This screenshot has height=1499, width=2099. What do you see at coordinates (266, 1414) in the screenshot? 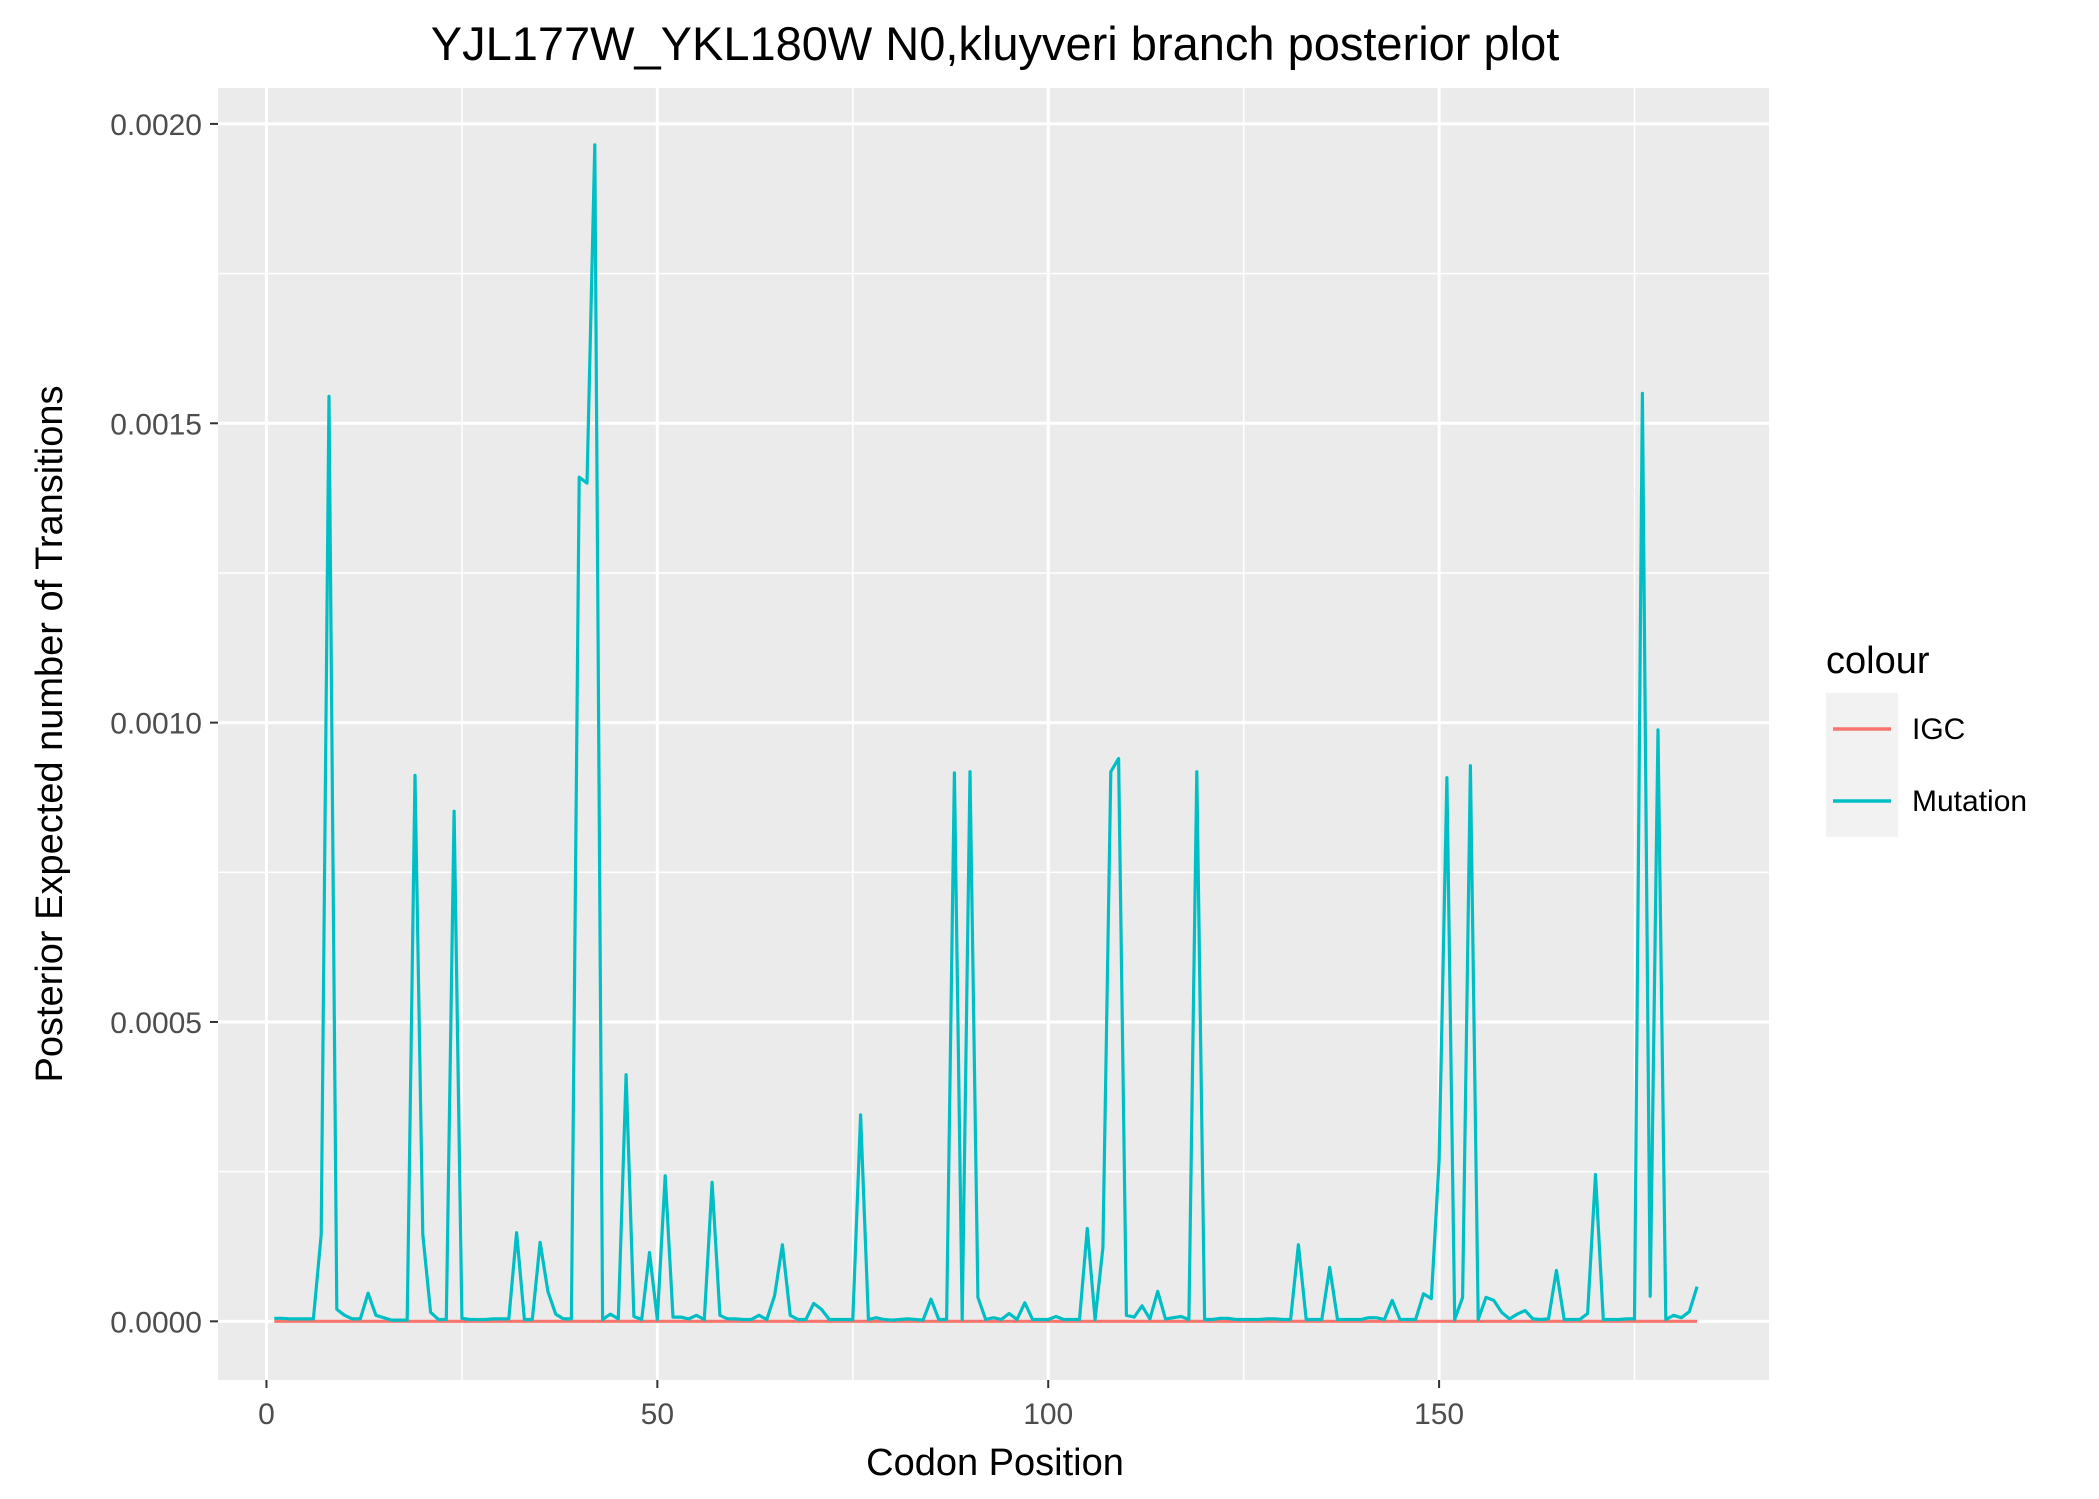
I see `x-tick-label: 0` at bounding box center [266, 1414].